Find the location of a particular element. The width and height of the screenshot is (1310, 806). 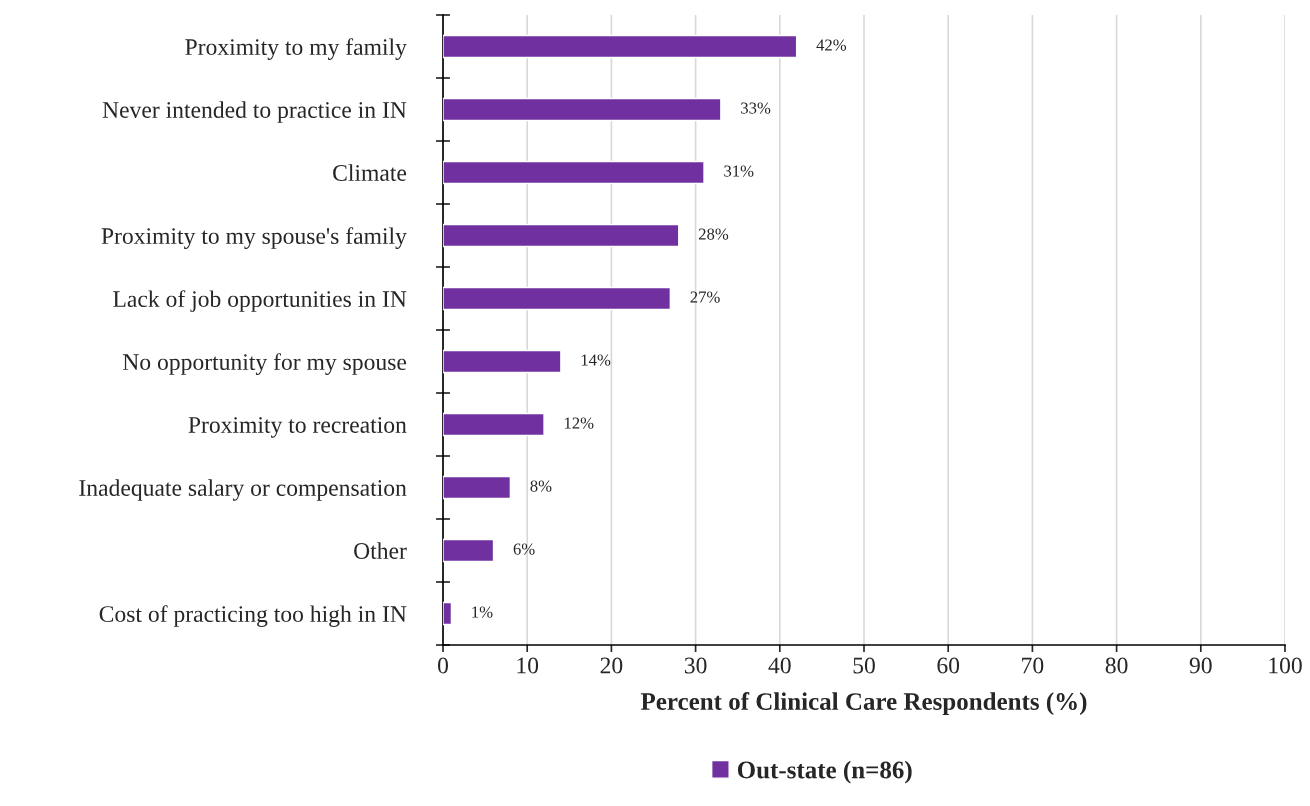

data-label: 31% is located at coordinates (739, 171).